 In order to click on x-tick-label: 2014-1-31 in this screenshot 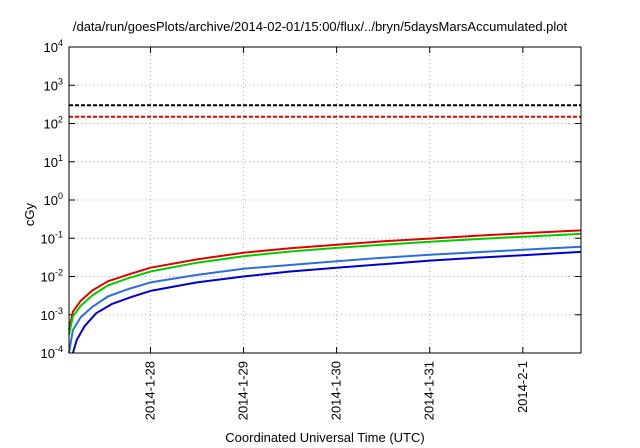, I will do `click(429, 390)`.